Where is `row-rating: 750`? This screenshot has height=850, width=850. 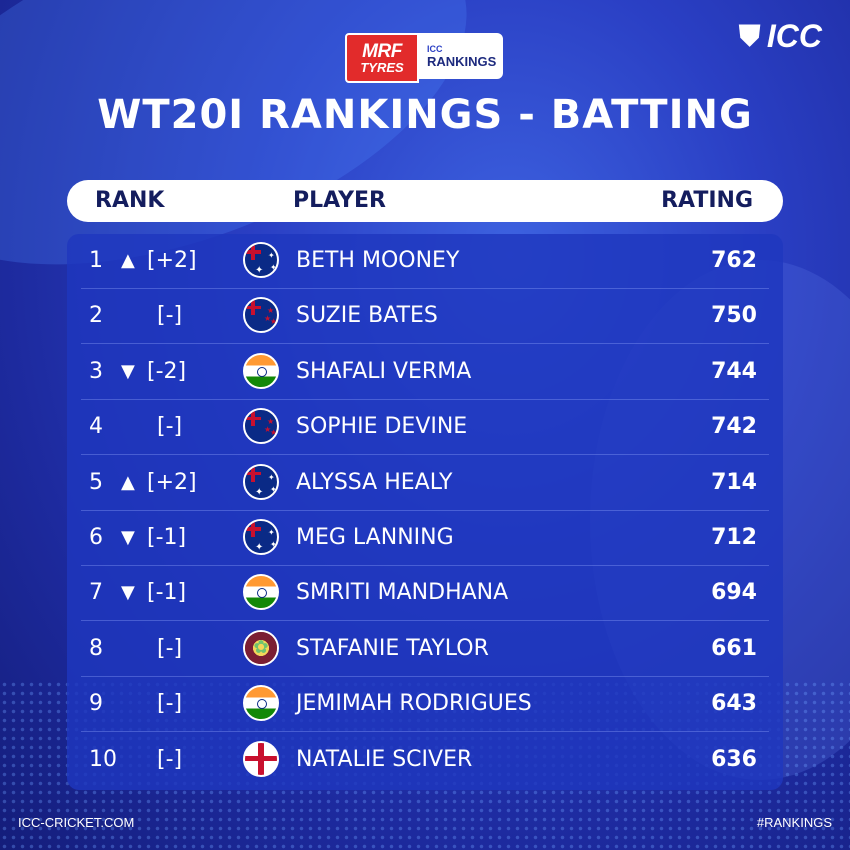 row-rating: 750 is located at coordinates (734, 316).